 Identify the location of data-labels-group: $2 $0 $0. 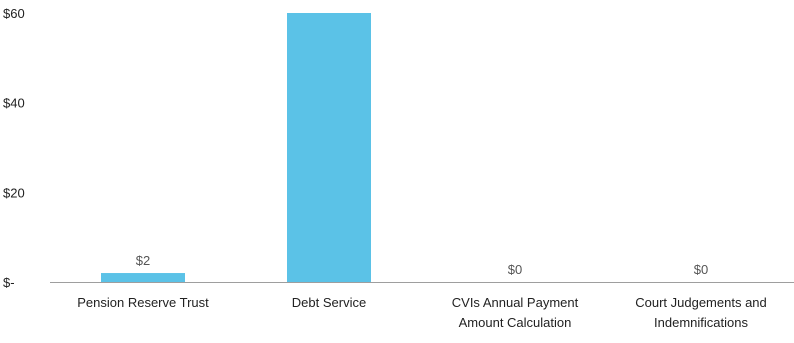
(422, 265).